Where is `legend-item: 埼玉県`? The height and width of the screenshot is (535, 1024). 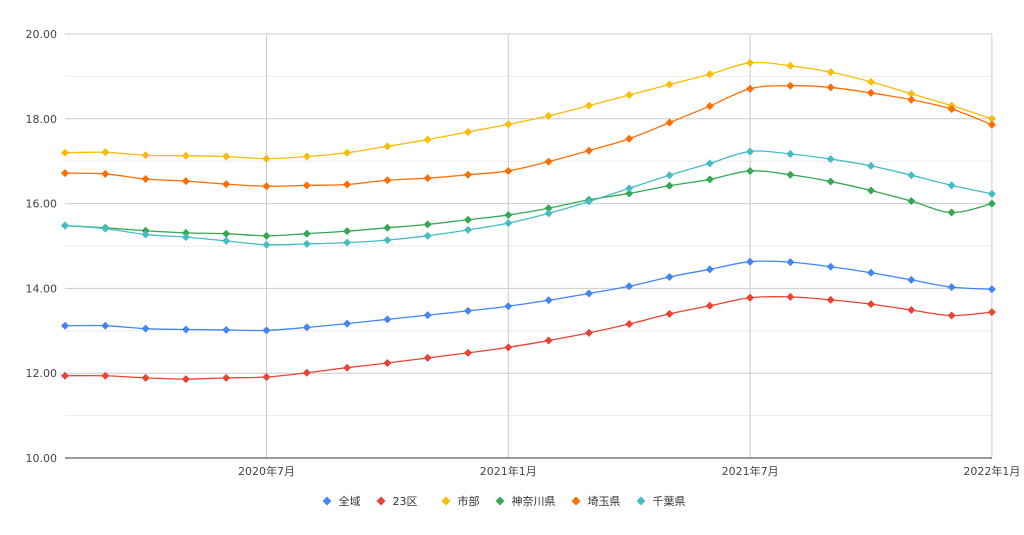 legend-item: 埼玉県 is located at coordinates (596, 501).